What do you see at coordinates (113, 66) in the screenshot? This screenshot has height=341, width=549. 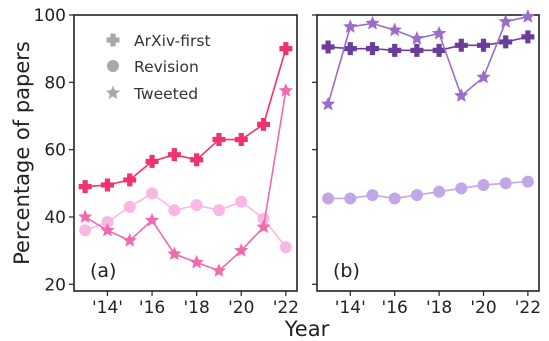 I see `legend-marker-circle` at bounding box center [113, 66].